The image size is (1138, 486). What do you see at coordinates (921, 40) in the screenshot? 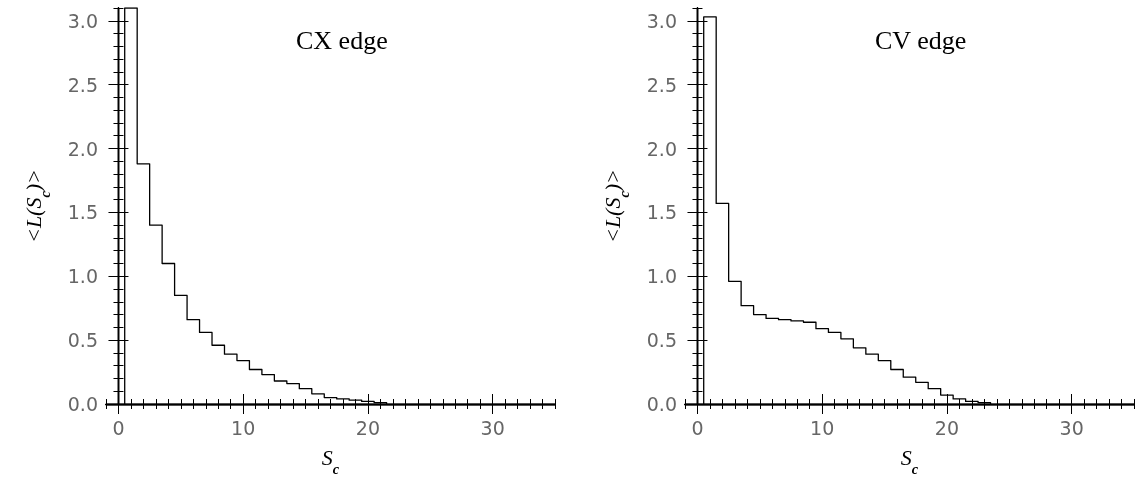
I see `text: CV edge` at bounding box center [921, 40].